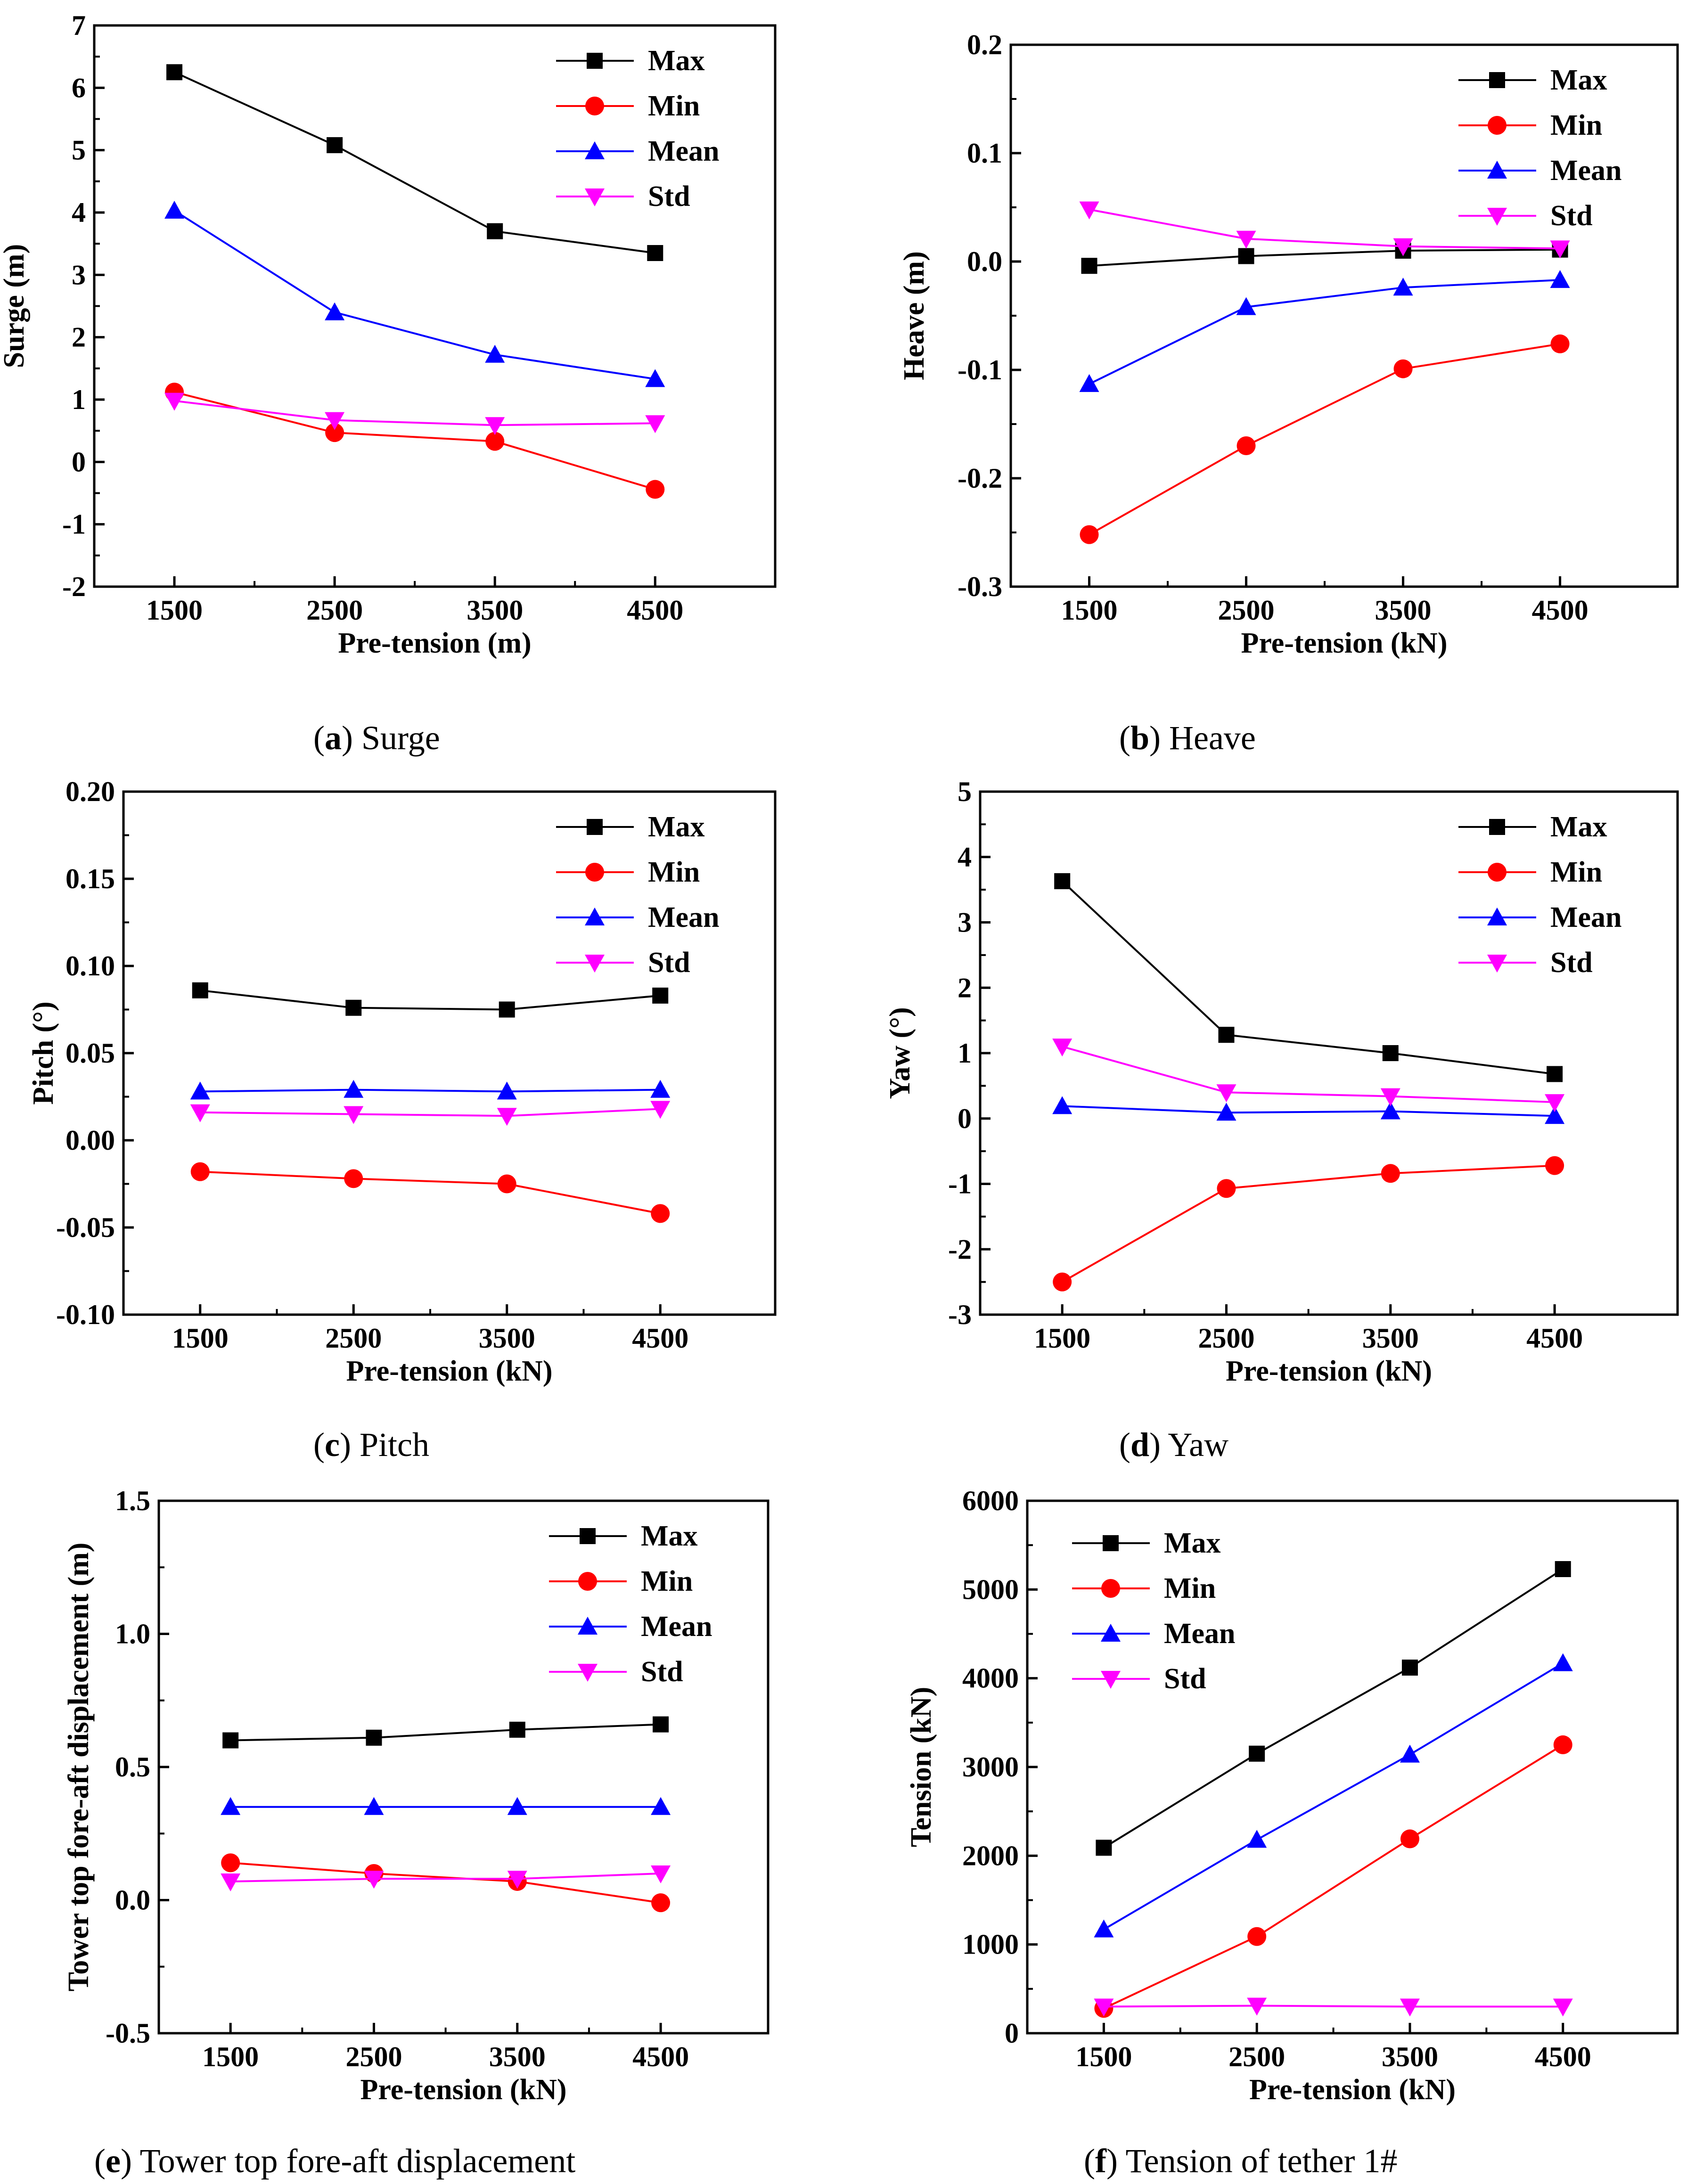 The height and width of the screenshot is (2184, 1695). What do you see at coordinates (1173, 1445) in the screenshot?
I see `panel-caption: (d) Yaw` at bounding box center [1173, 1445].